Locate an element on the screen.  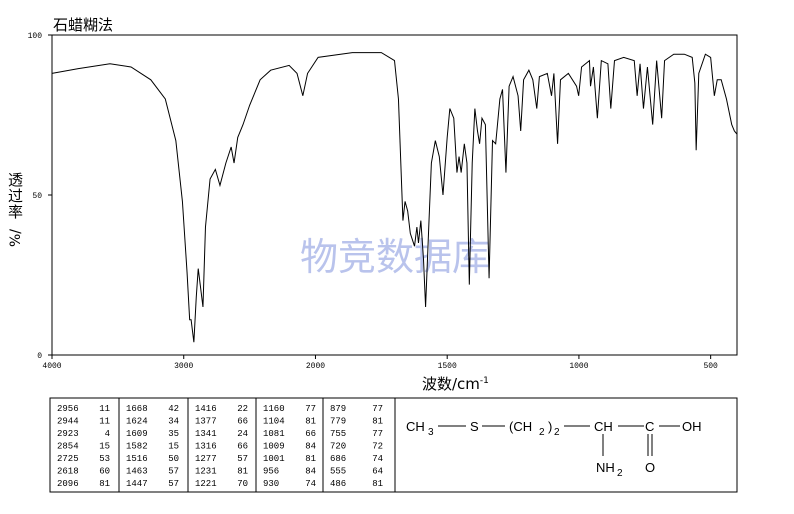
table-cell: 1447 is located at coordinates (137, 484).